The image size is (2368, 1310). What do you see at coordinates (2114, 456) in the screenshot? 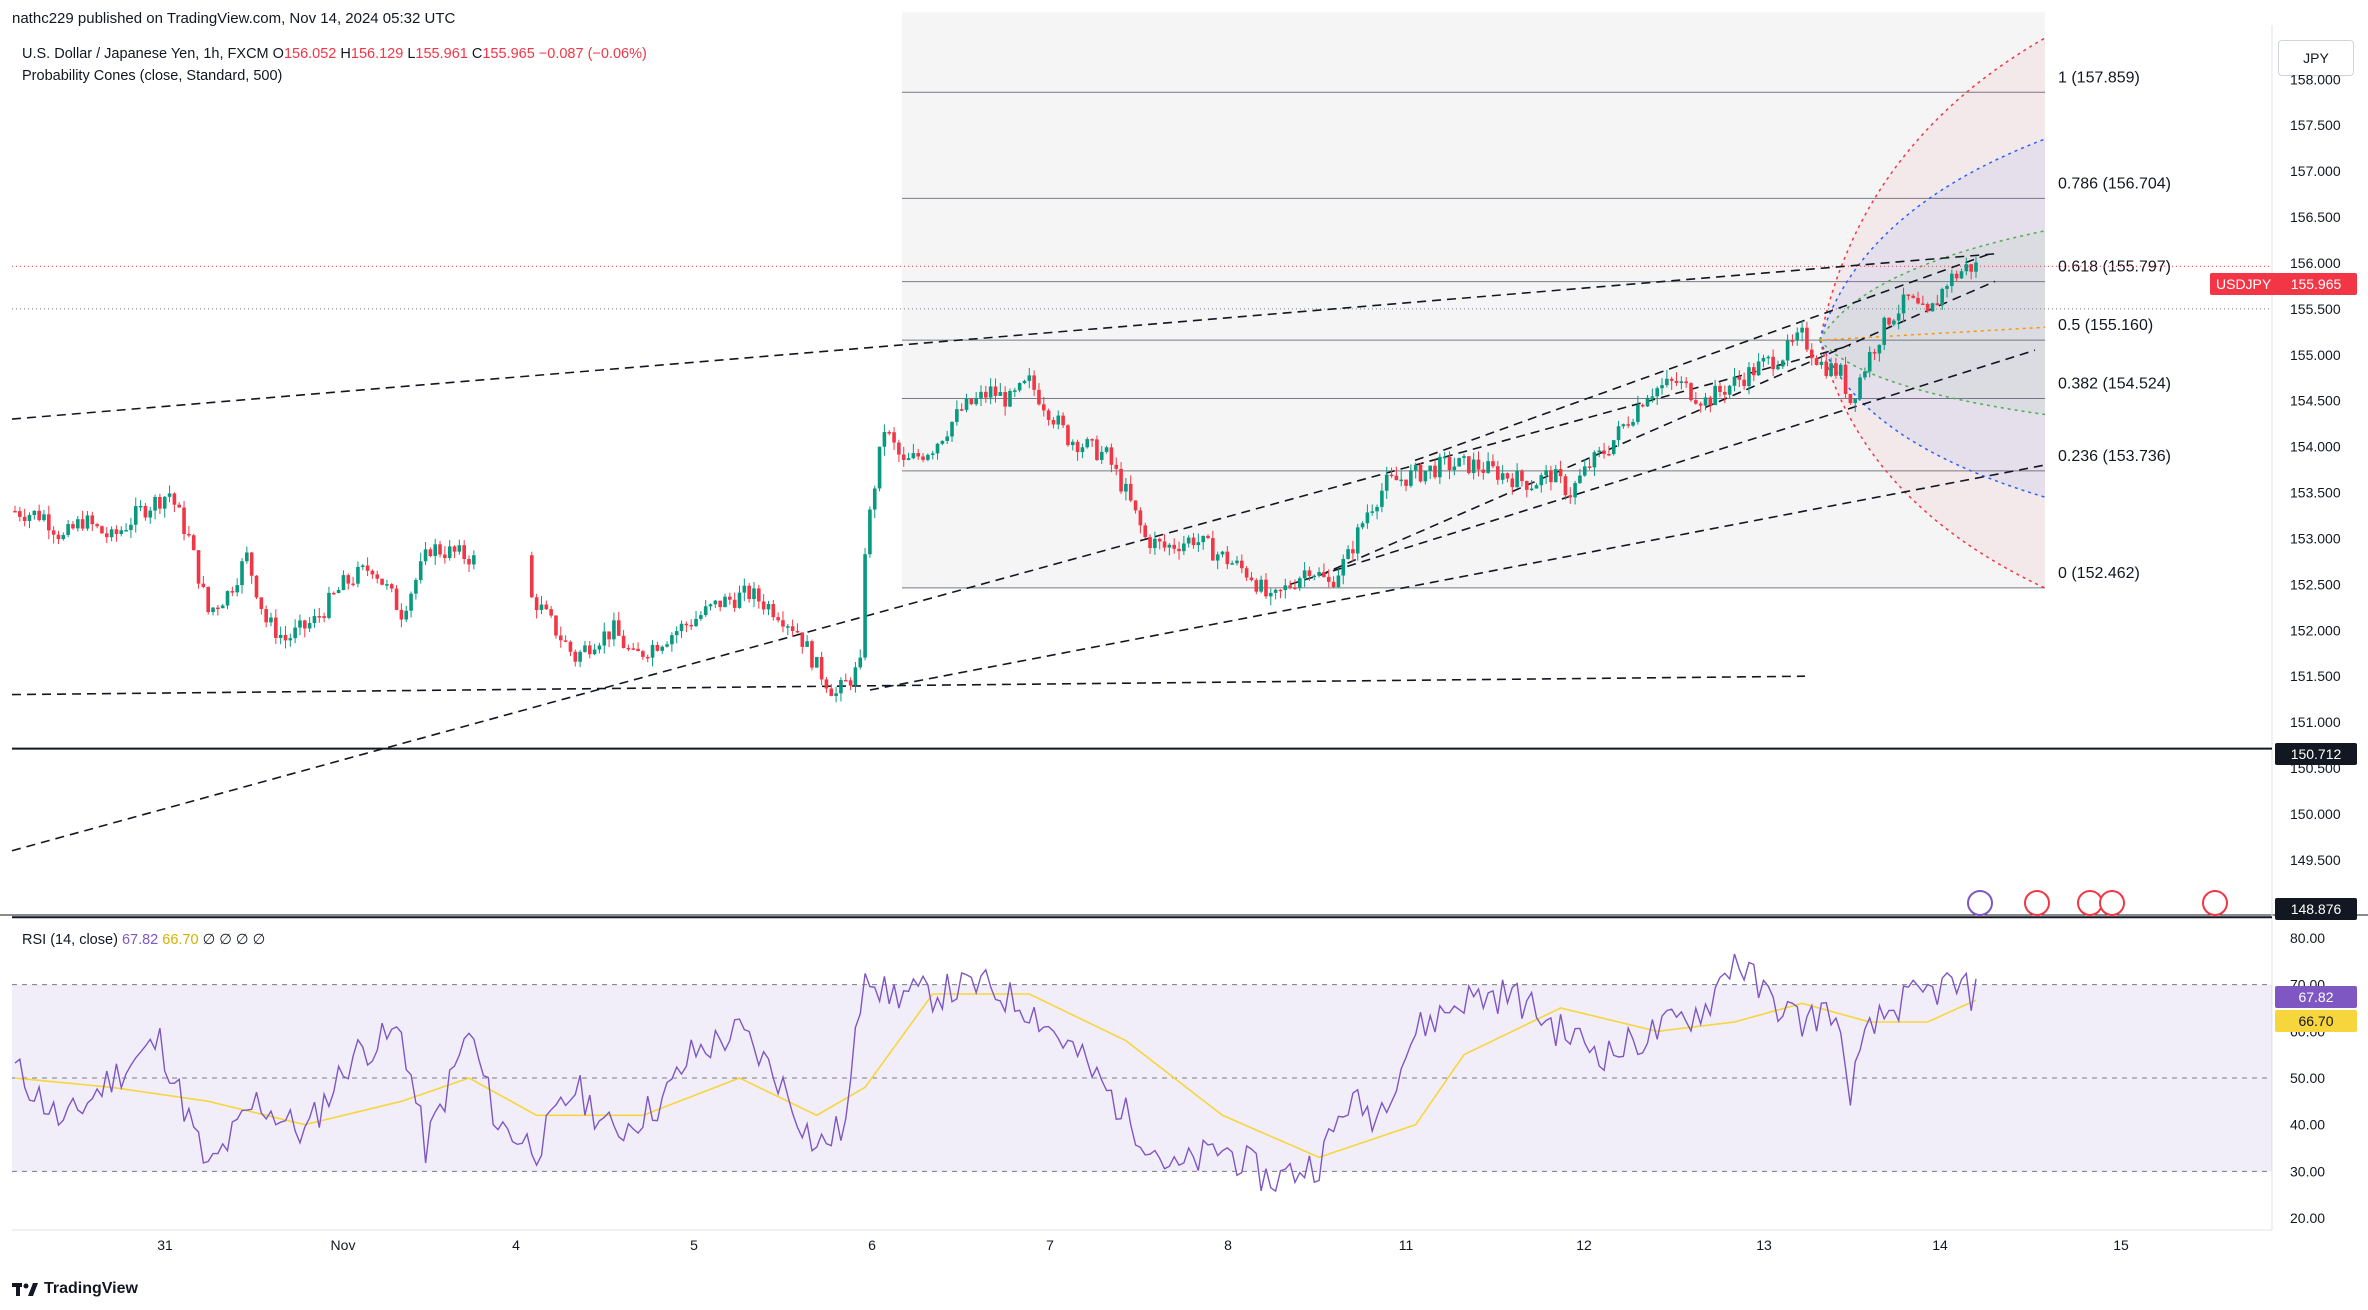
I see `fib-level-label: 0.236 (153.736)` at bounding box center [2114, 456].